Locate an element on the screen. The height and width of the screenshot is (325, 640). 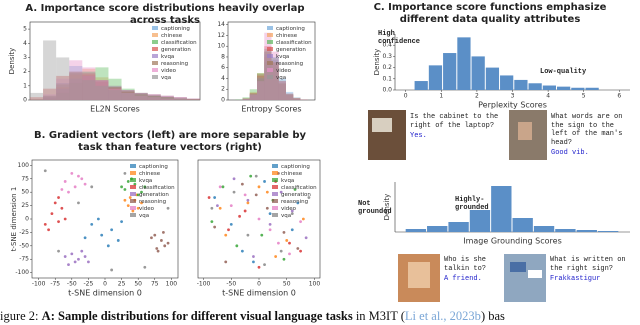
y-tick-label: 0 is located at coordinates (223, 100).